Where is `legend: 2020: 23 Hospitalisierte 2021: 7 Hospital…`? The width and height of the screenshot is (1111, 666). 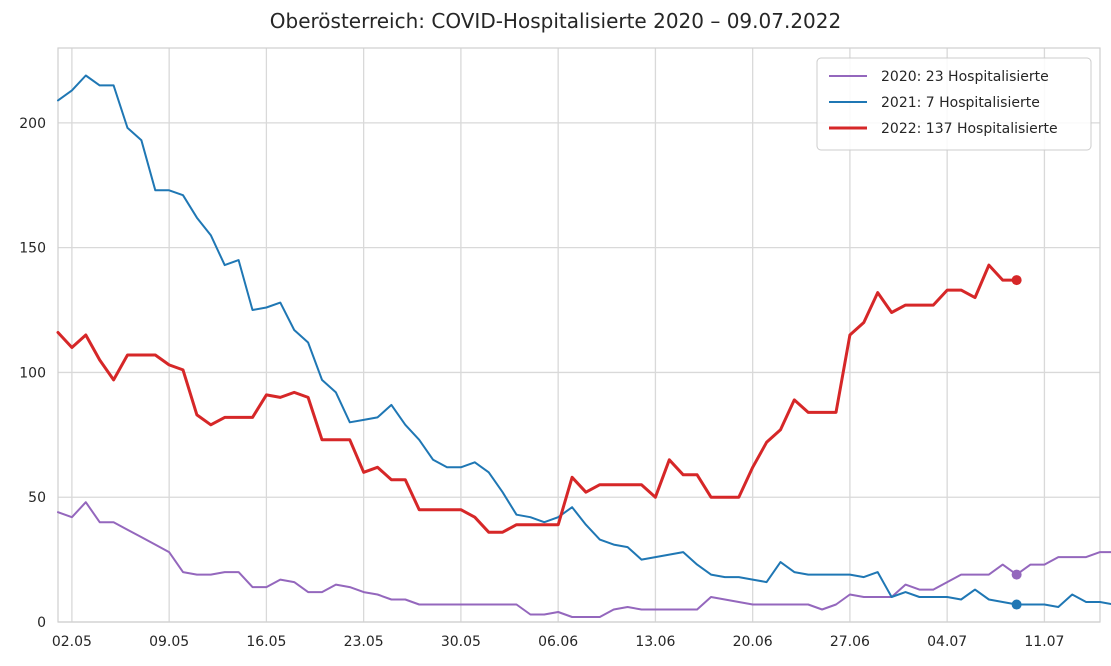
legend: 2020: 23 Hospitalisierte 2021: 7 Hospital… is located at coordinates (954, 104).